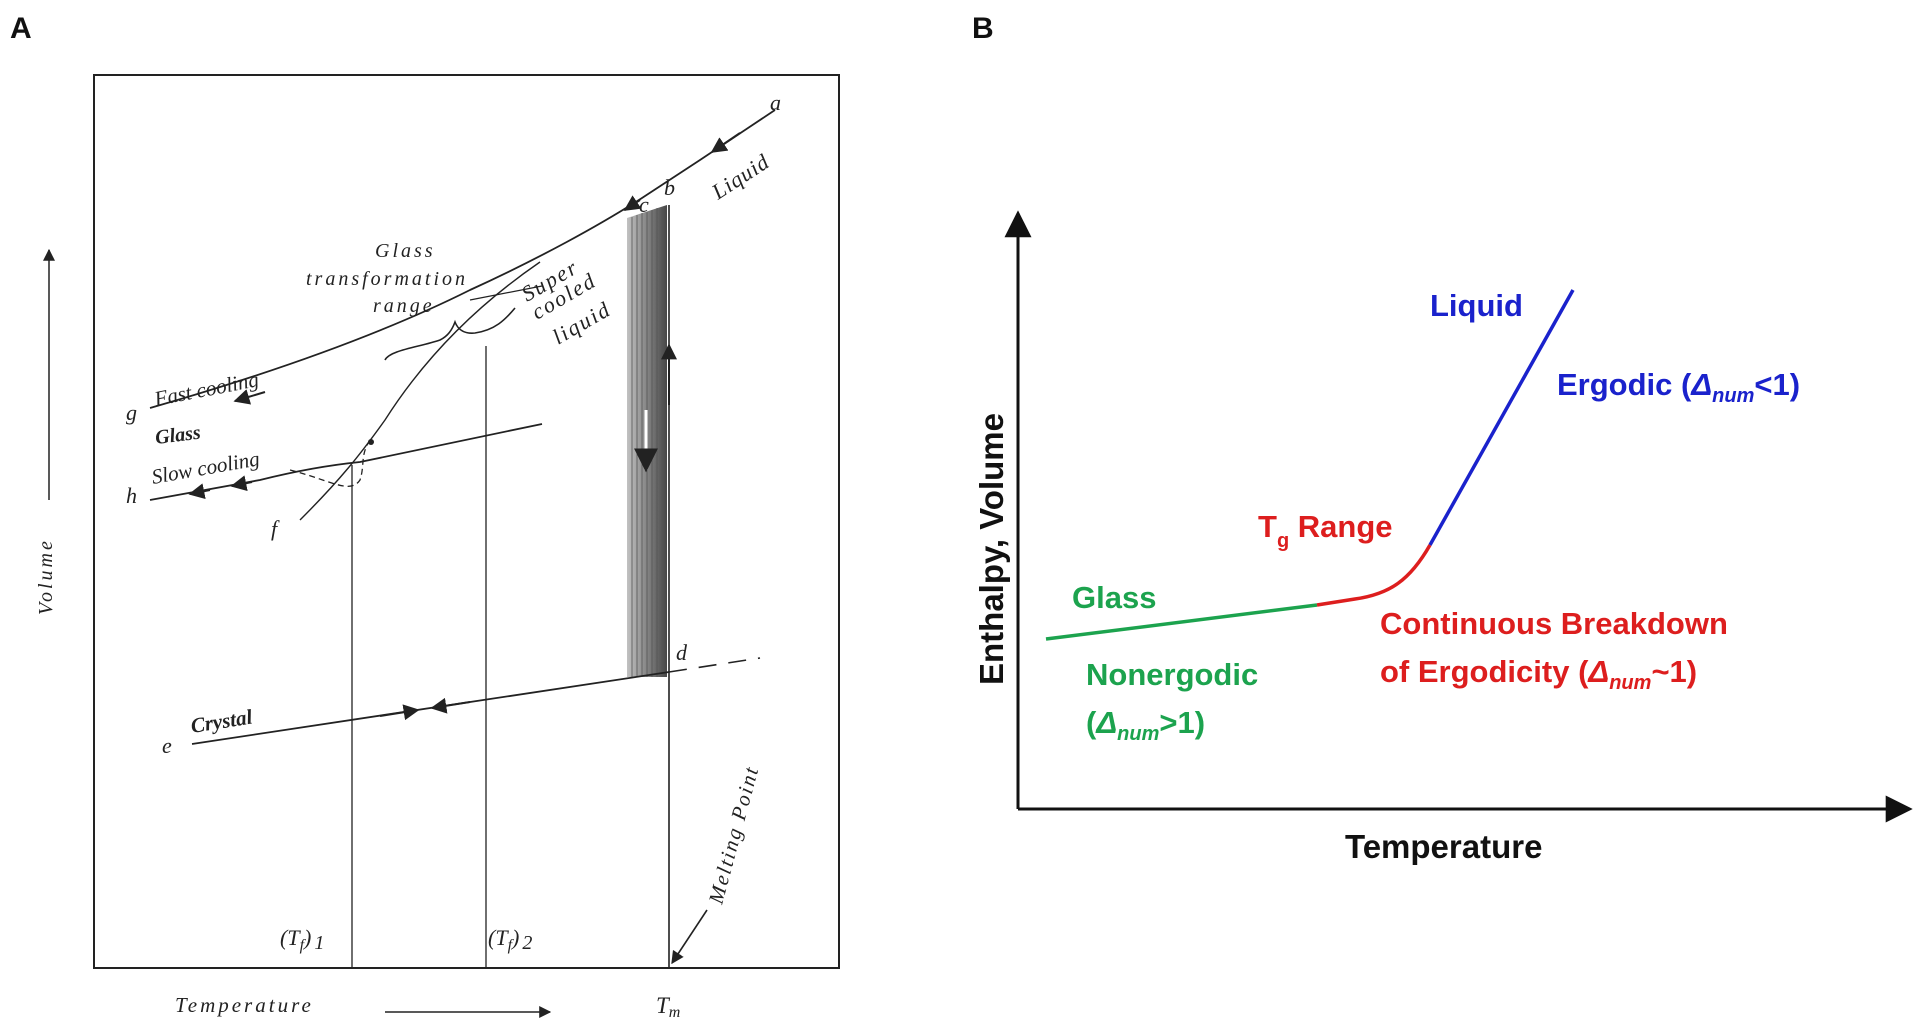  What do you see at coordinates (663, 1005) in the screenshot?
I see `tm-main: T` at bounding box center [663, 1005].